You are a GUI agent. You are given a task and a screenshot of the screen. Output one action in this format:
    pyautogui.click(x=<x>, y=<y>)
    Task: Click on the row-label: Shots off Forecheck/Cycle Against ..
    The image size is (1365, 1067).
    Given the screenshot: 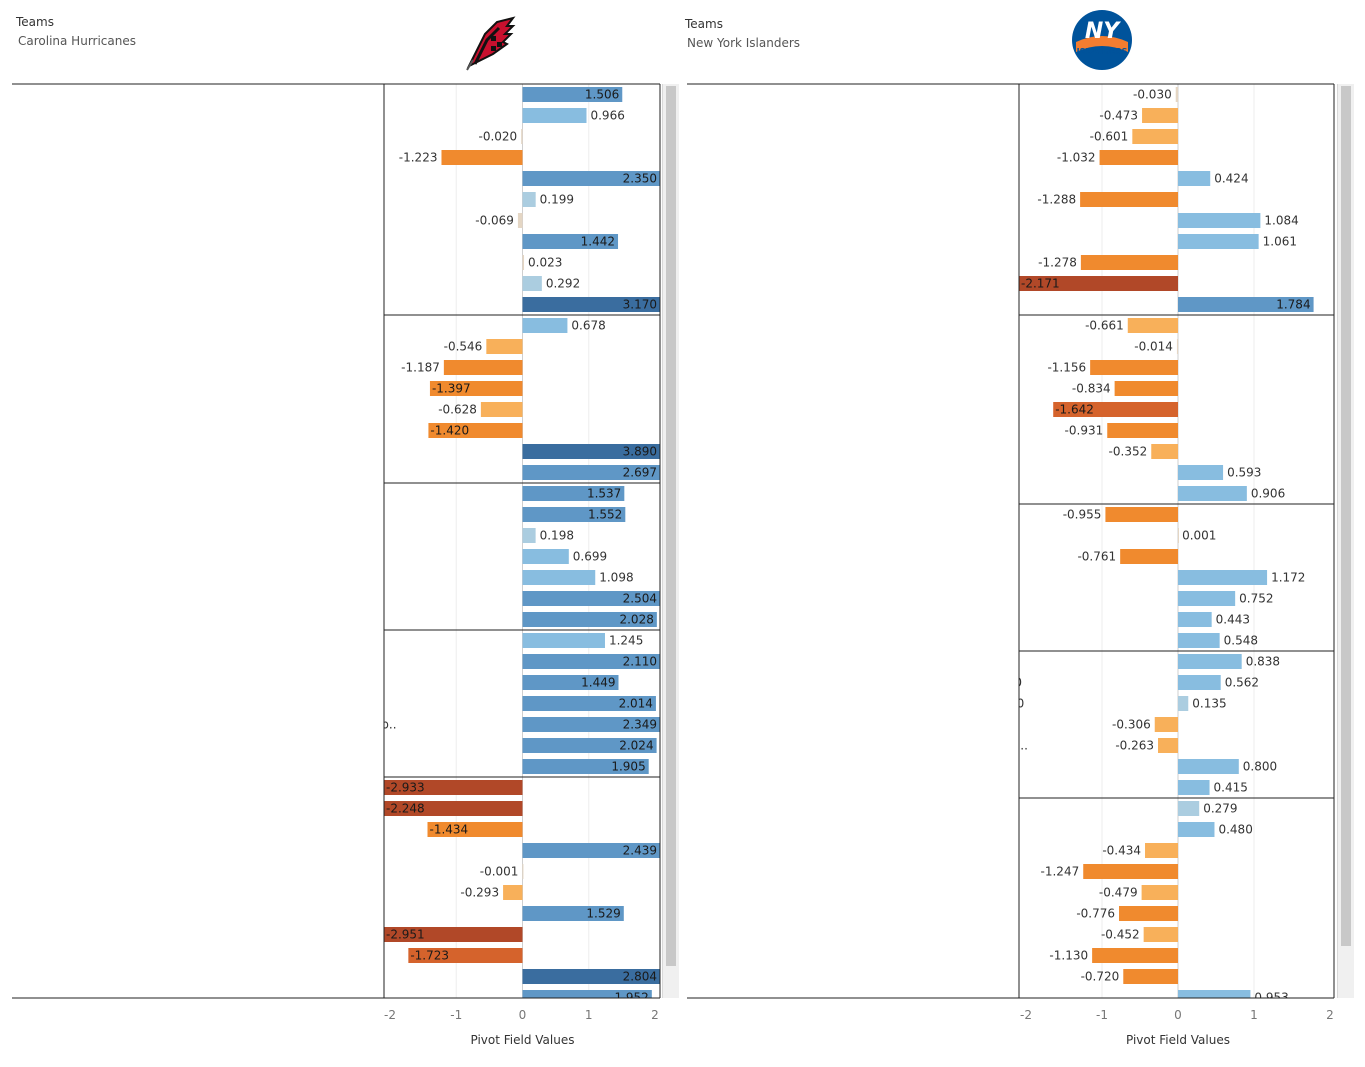 What is the action you would take?
    pyautogui.click(x=920, y=746)
    